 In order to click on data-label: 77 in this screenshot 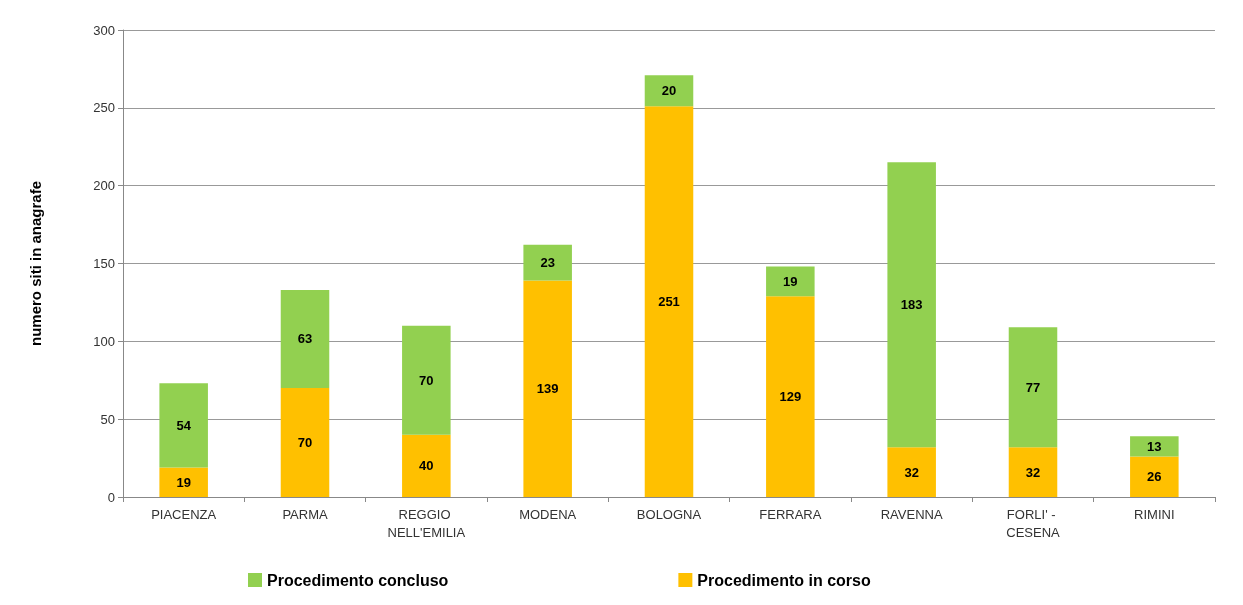, I will do `click(1033, 387)`.